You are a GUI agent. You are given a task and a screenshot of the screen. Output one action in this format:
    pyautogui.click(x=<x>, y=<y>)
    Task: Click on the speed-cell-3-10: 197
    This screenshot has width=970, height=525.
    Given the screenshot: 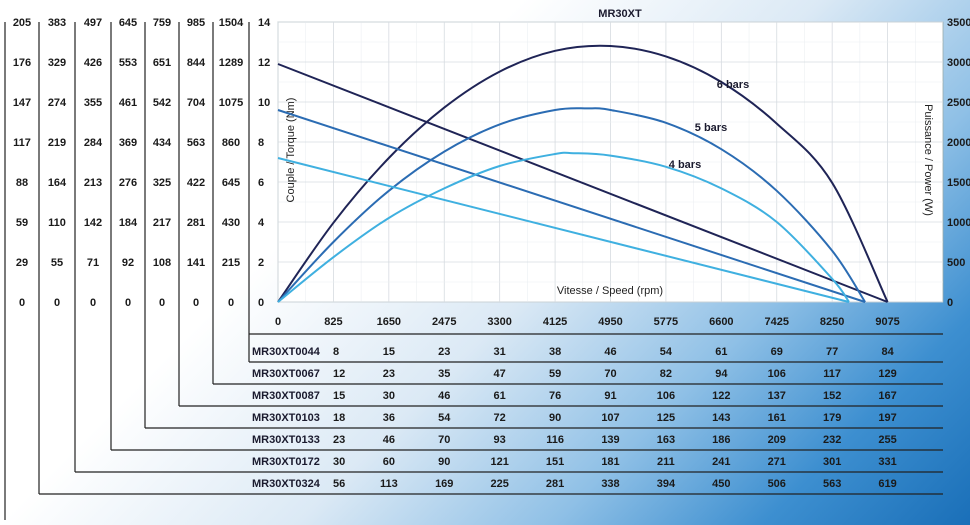 What is the action you would take?
    pyautogui.click(x=887, y=418)
    